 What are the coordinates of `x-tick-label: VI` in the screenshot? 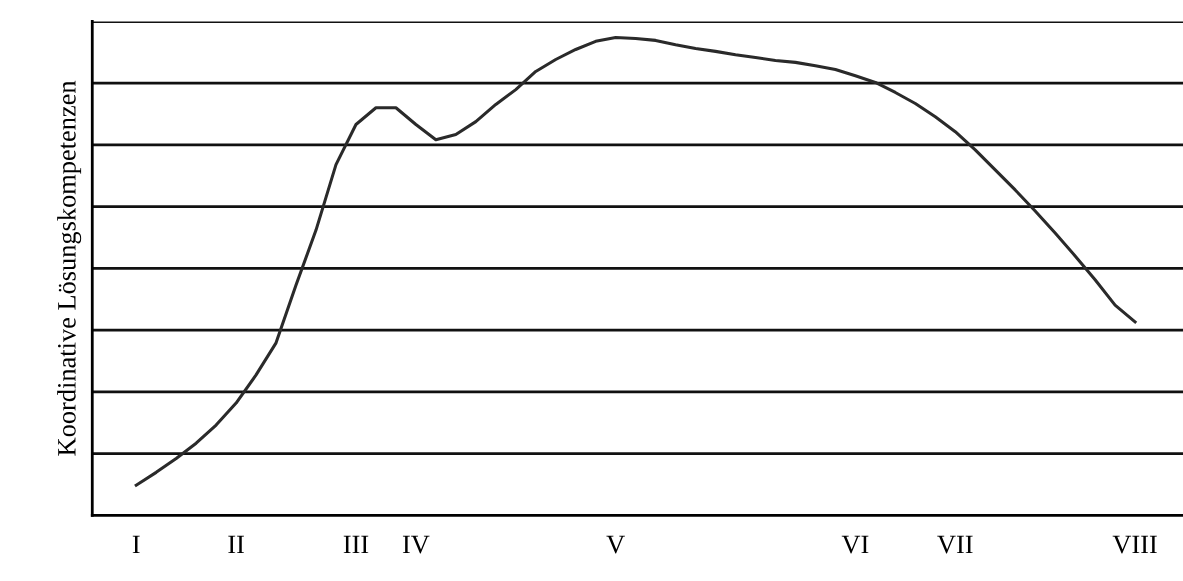 It's located at (855, 544).